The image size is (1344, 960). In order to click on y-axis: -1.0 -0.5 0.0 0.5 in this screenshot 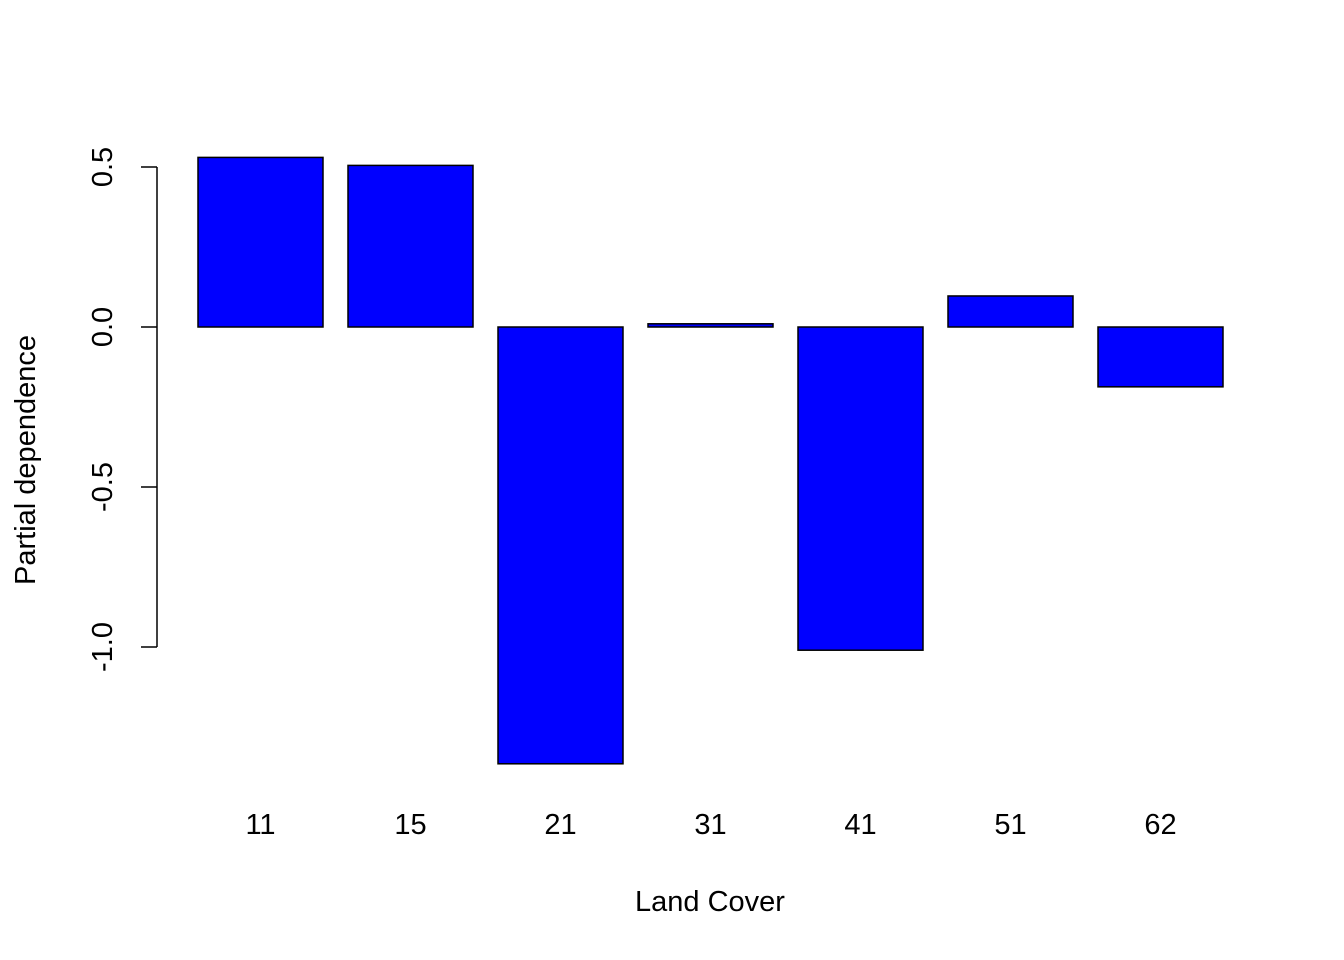, I will do `click(122, 409)`.